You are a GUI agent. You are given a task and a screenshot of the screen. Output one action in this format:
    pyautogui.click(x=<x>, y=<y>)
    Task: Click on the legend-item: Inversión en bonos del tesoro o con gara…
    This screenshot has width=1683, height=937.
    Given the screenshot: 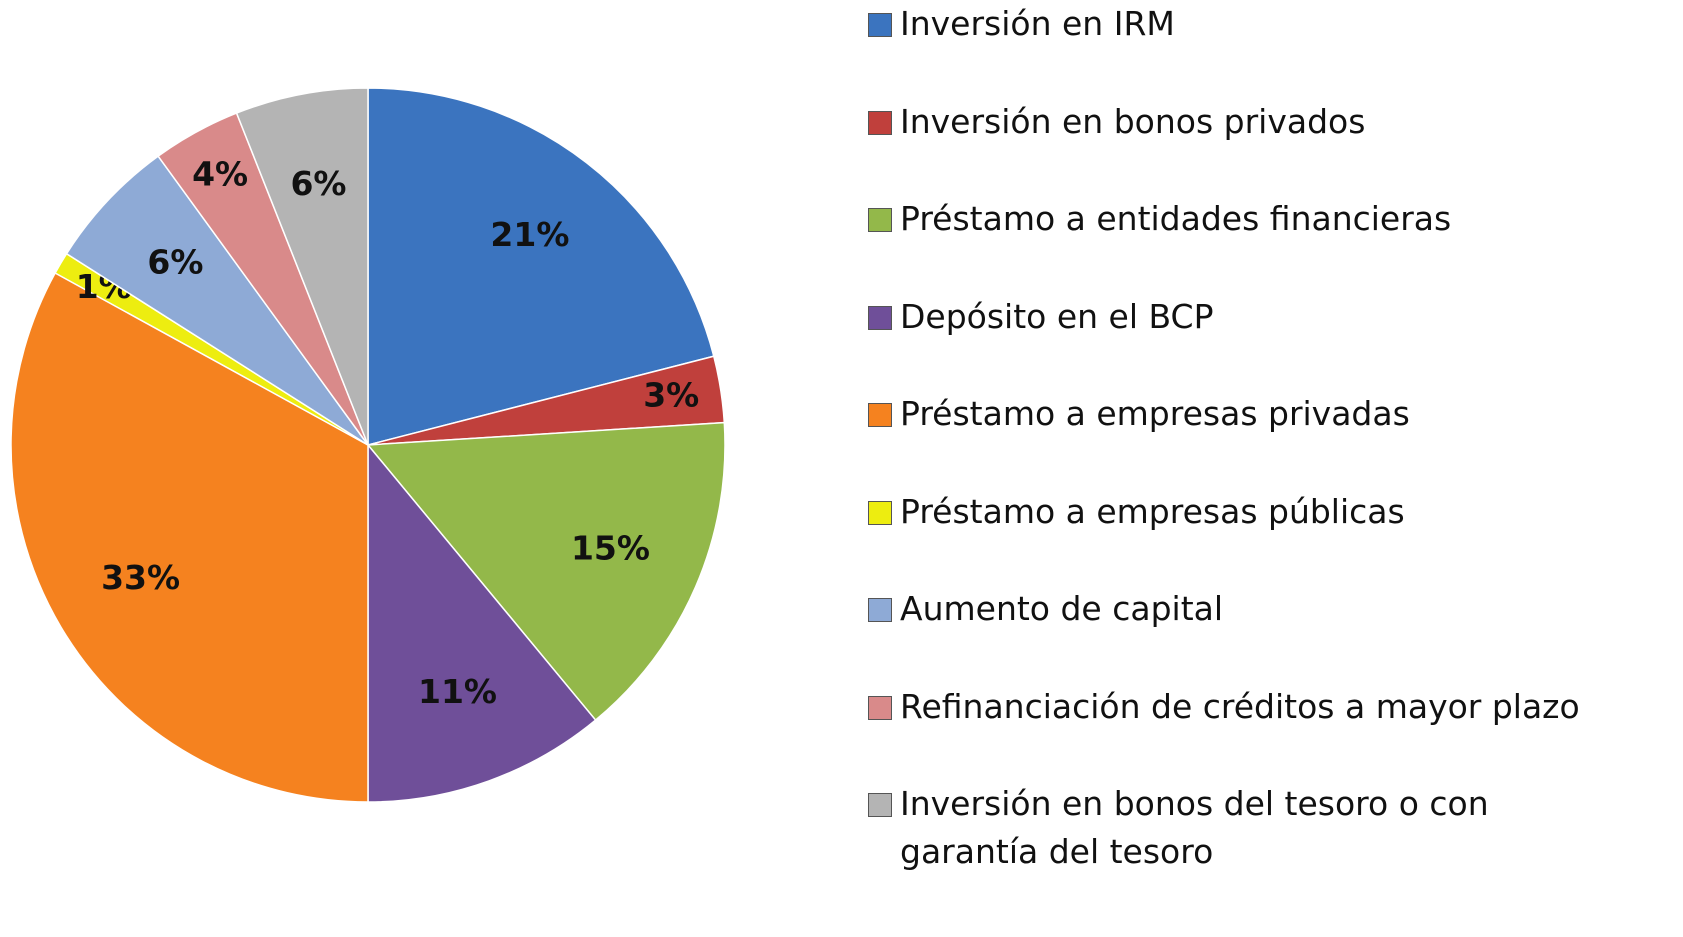 What is the action you would take?
    pyautogui.click(x=1204, y=828)
    